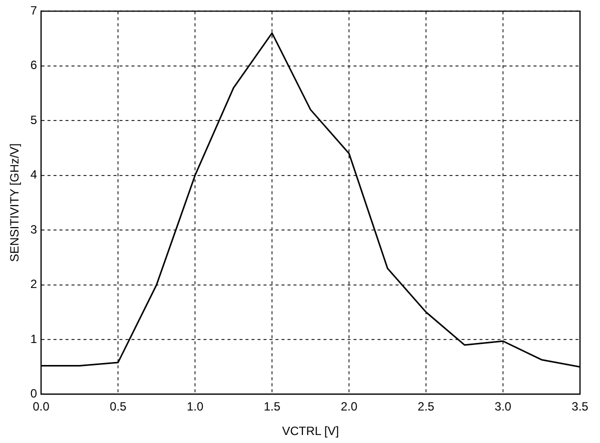 The height and width of the screenshot is (443, 600). What do you see at coordinates (272, 407) in the screenshot?
I see `x-tick-label: 1.5` at bounding box center [272, 407].